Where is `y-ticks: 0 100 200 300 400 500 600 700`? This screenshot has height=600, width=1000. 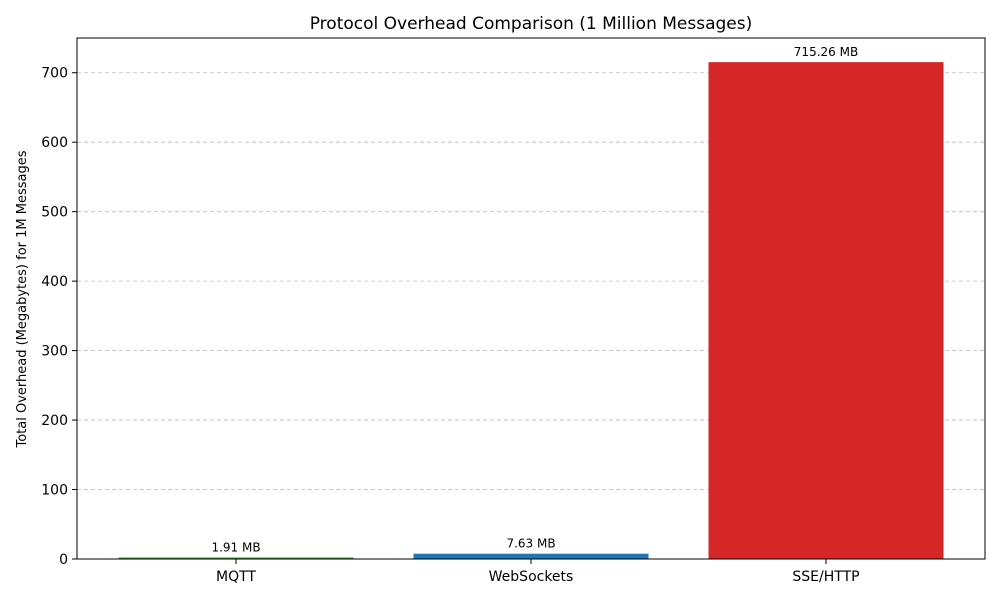
y-ticks: 0 100 200 300 400 500 600 700 is located at coordinates (59, 317).